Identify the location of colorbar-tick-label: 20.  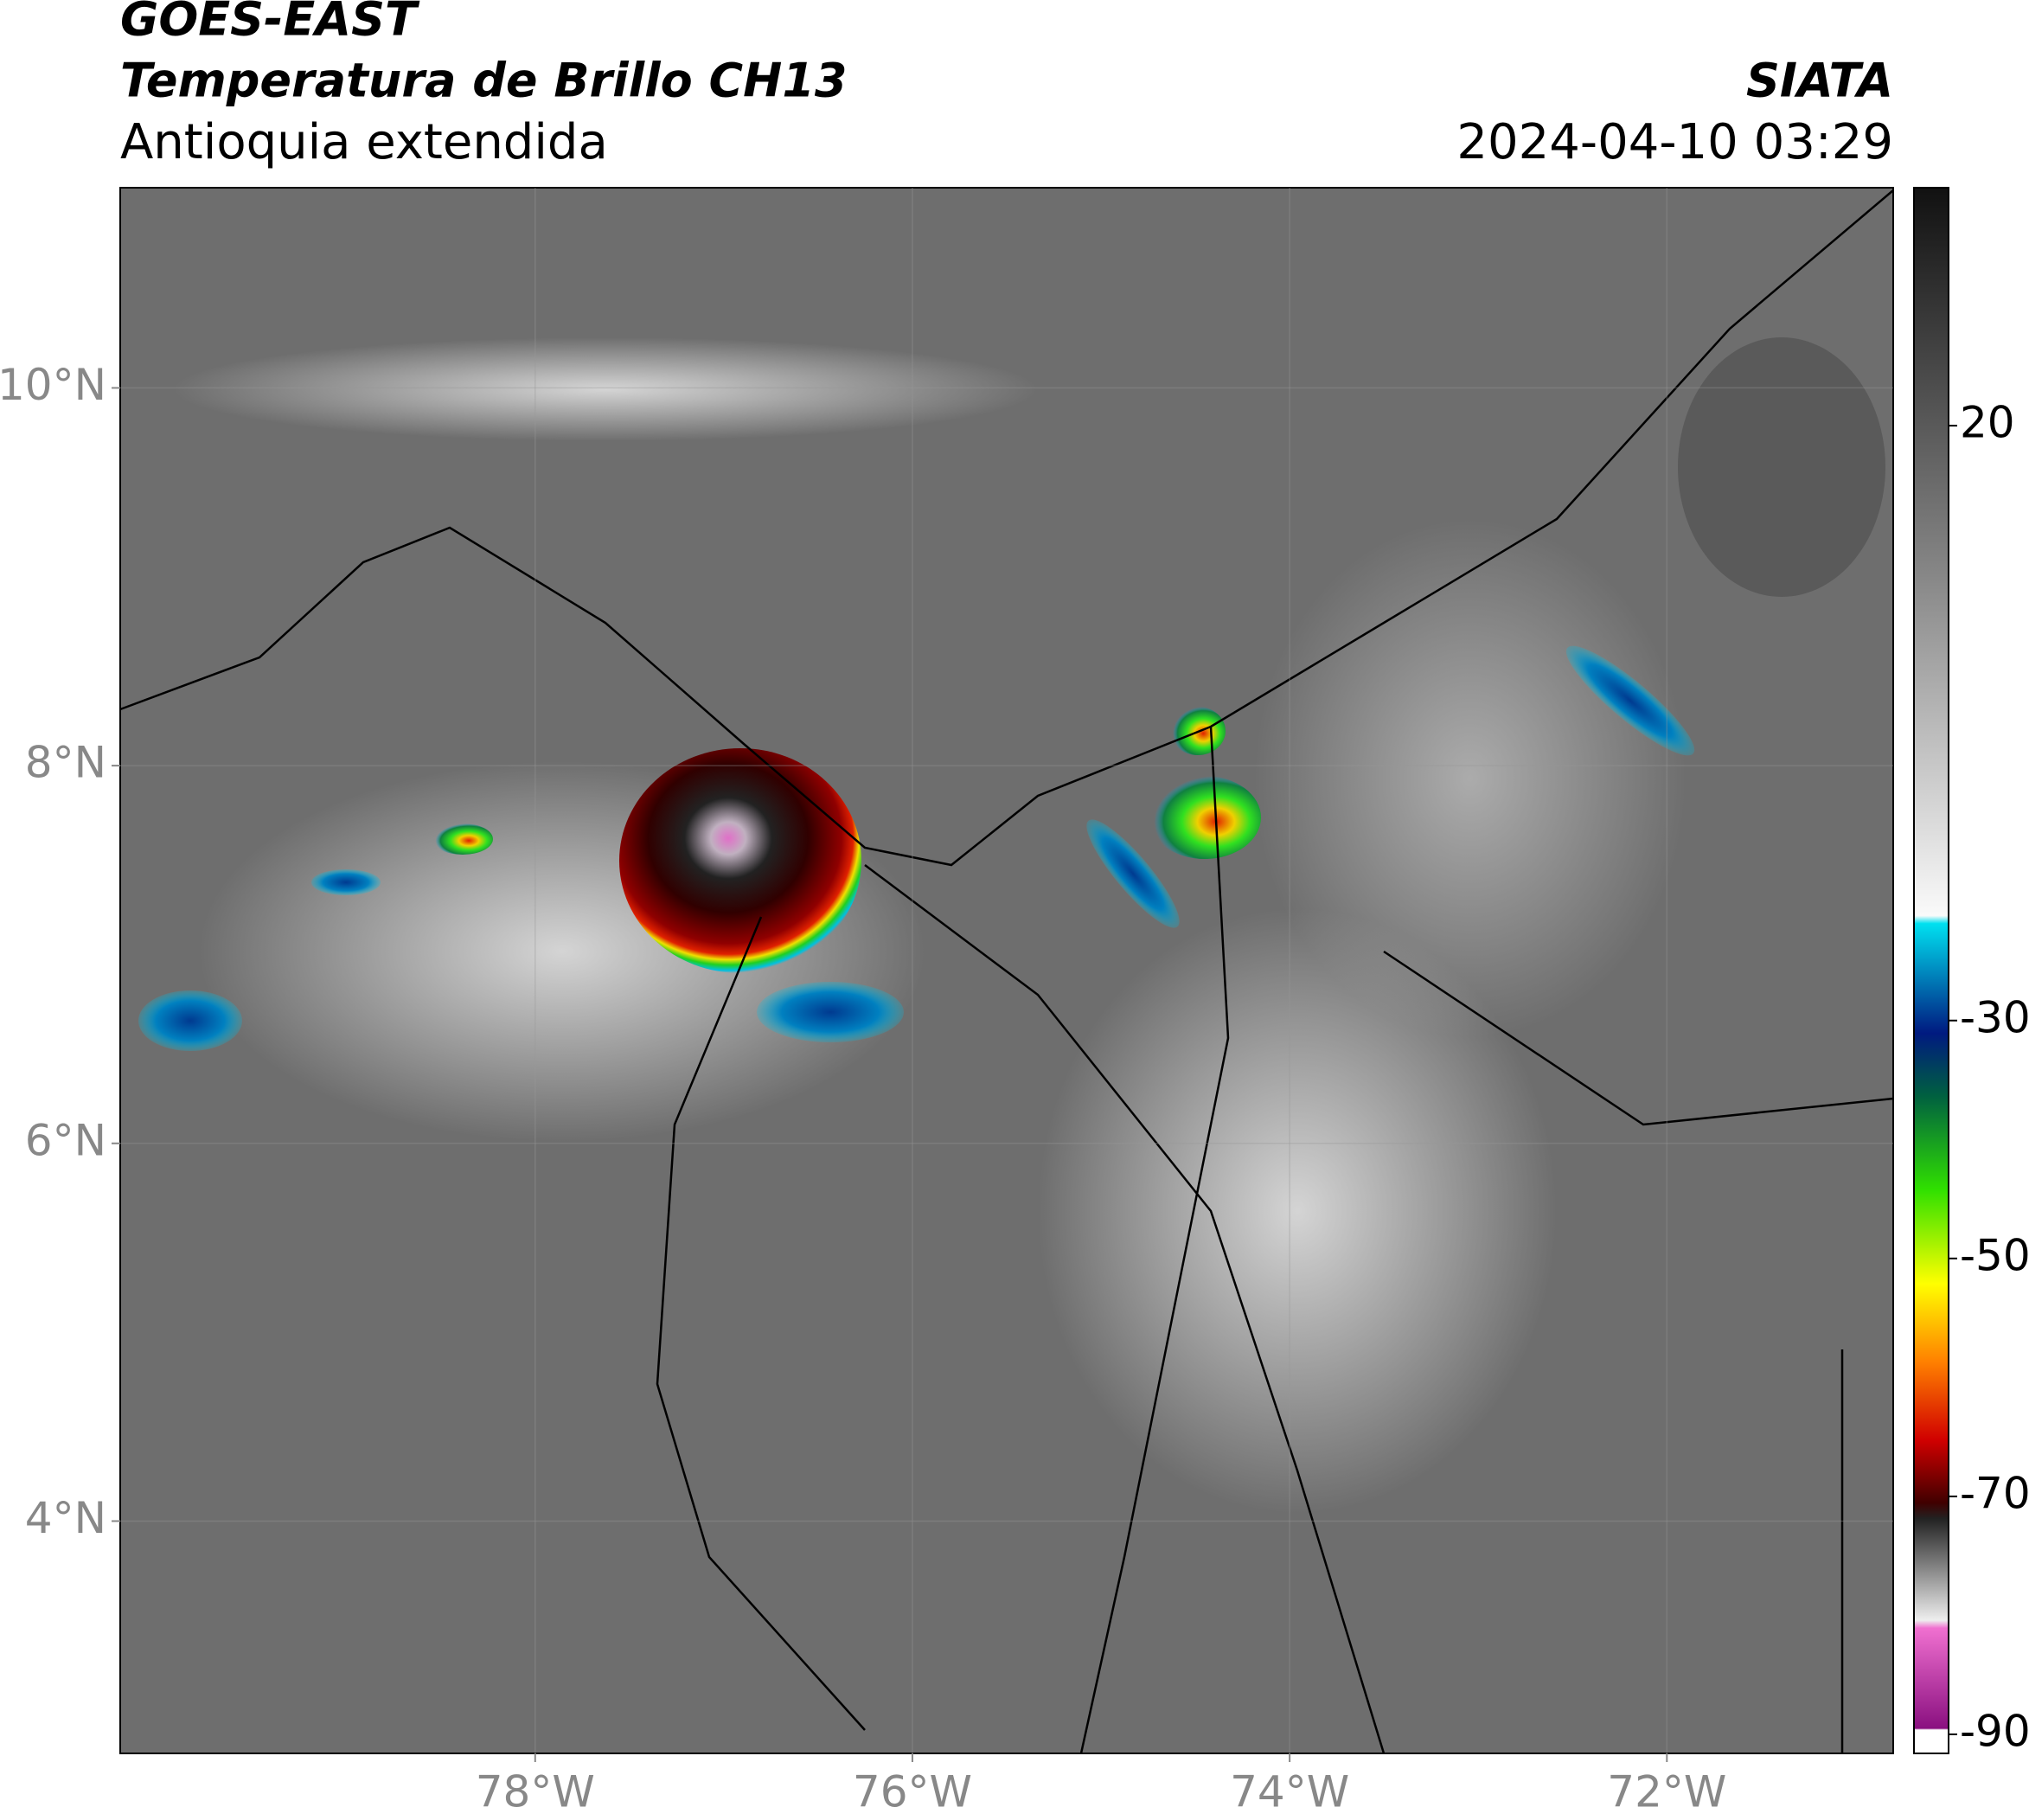
(1987, 423).